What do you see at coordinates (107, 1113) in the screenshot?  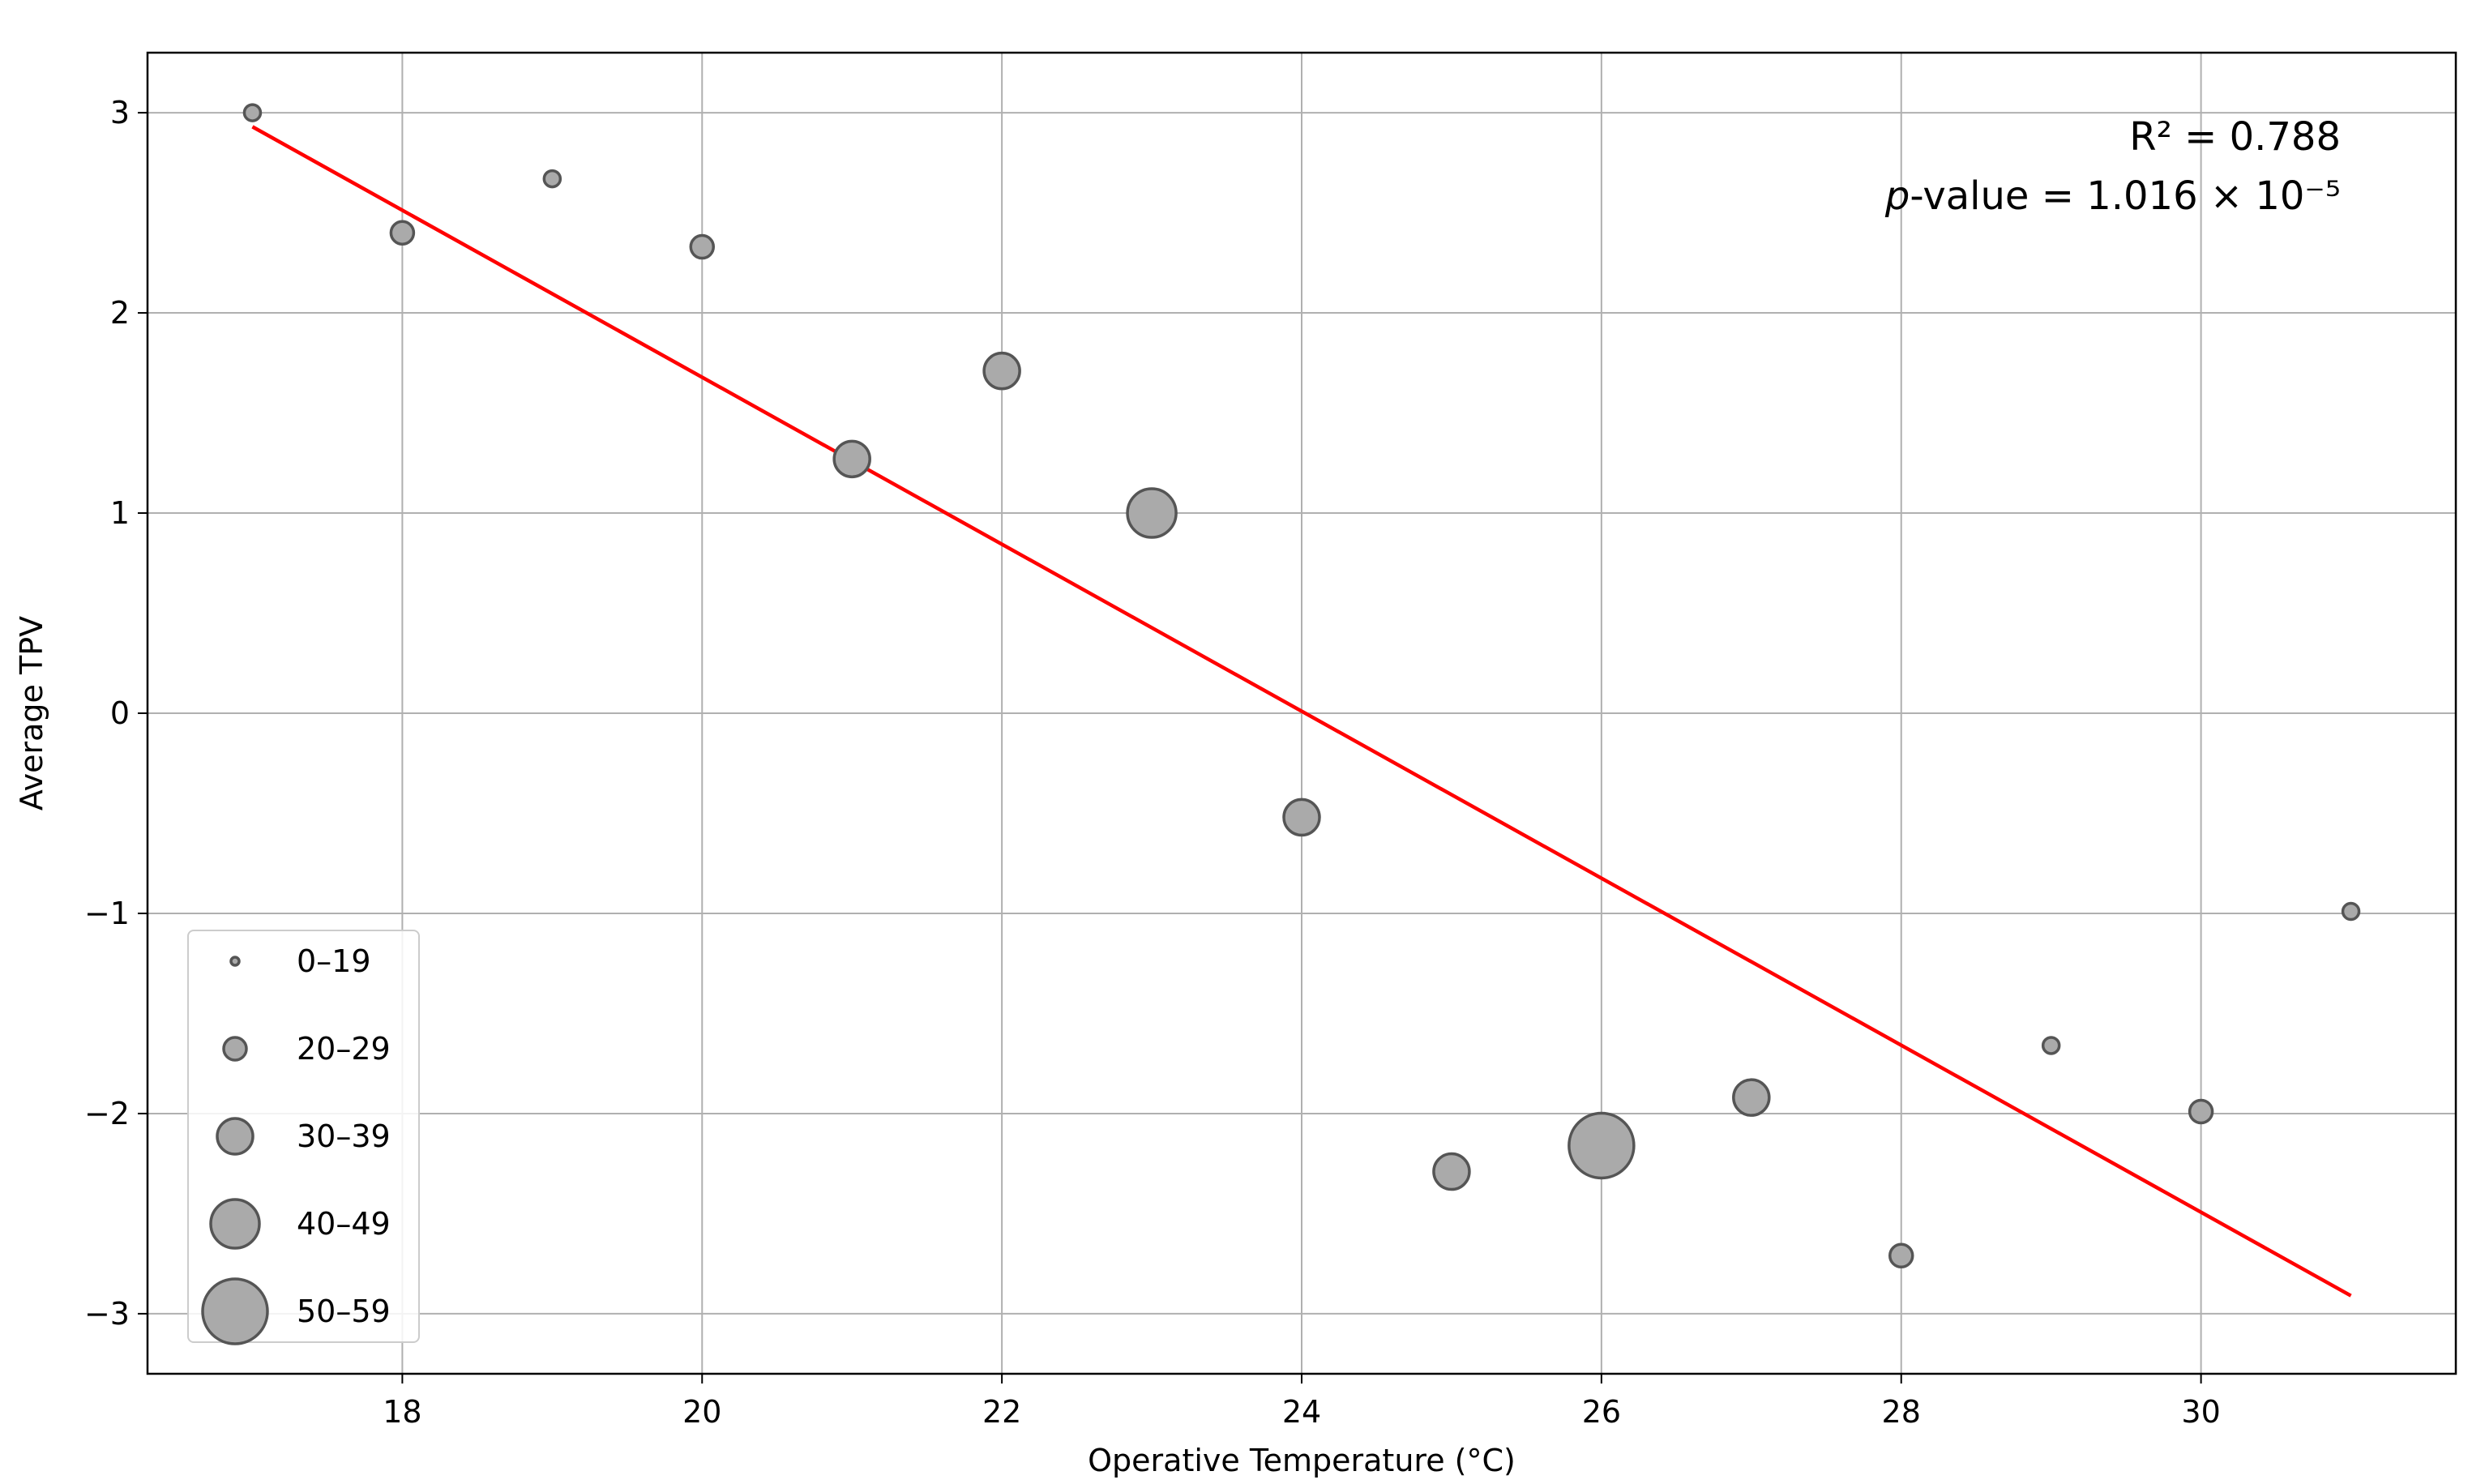 I see `y-tick-label: −2` at bounding box center [107, 1113].